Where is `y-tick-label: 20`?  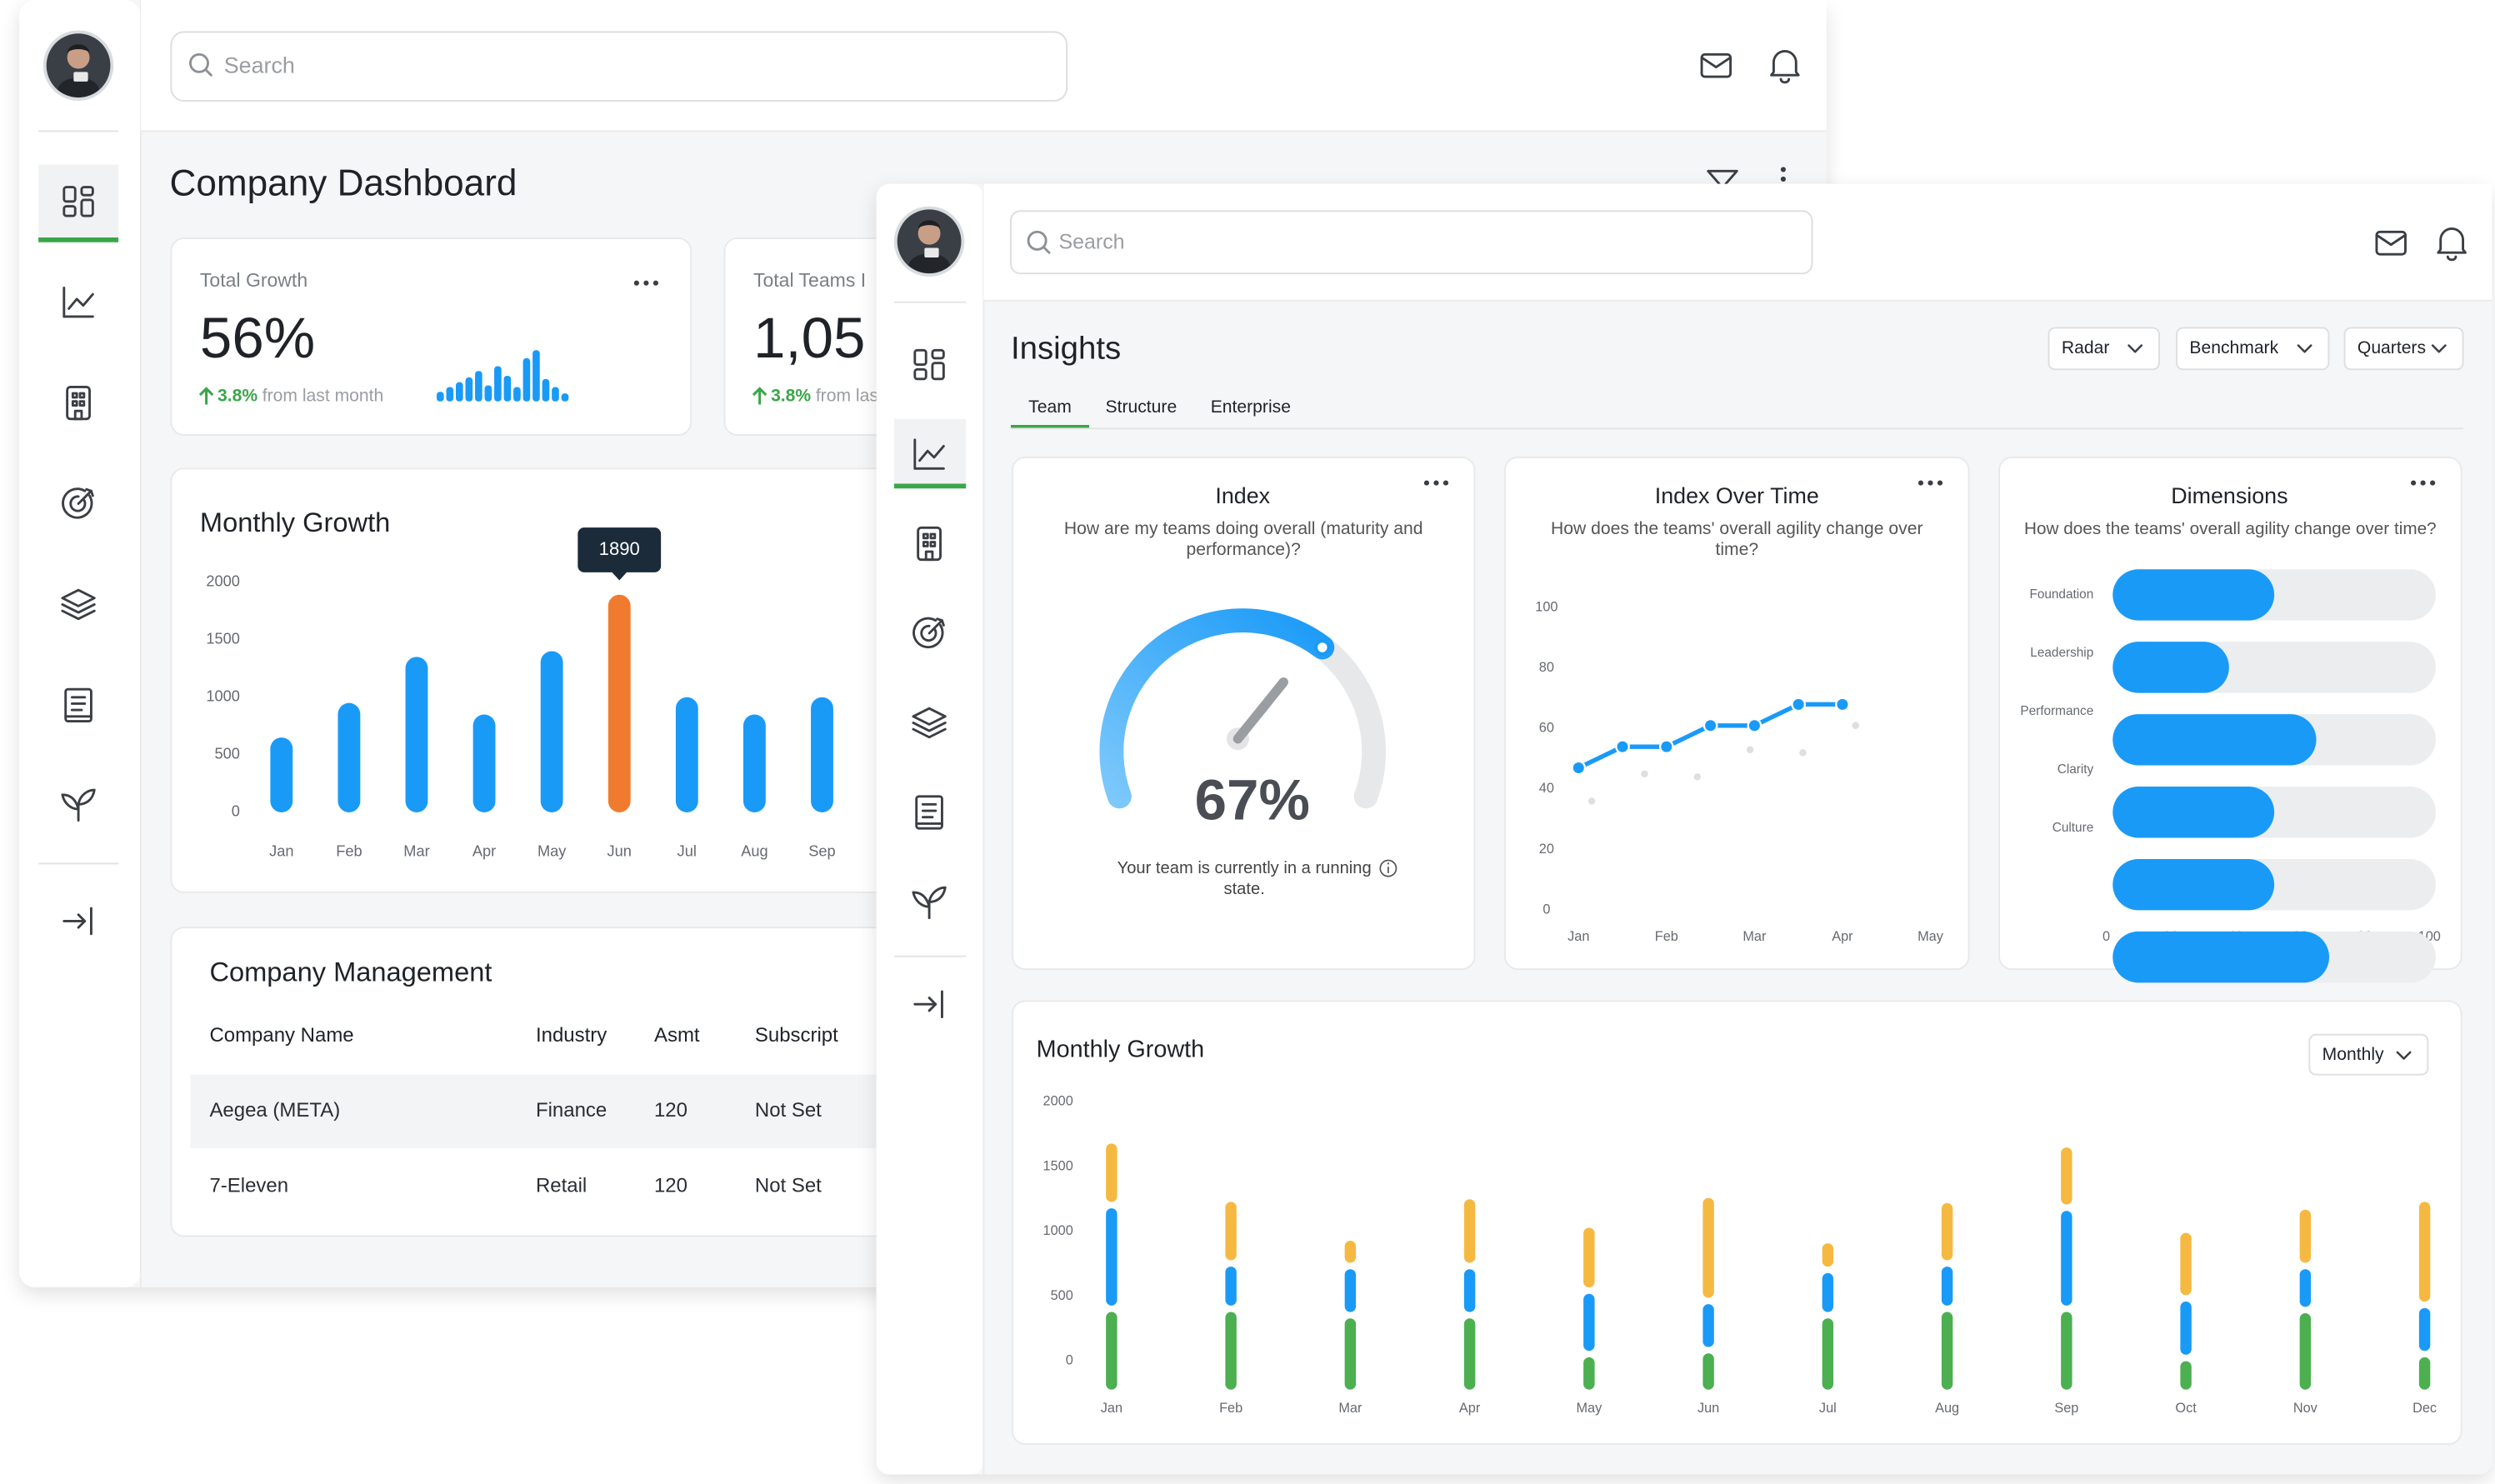 y-tick-label: 20 is located at coordinates (1546, 849).